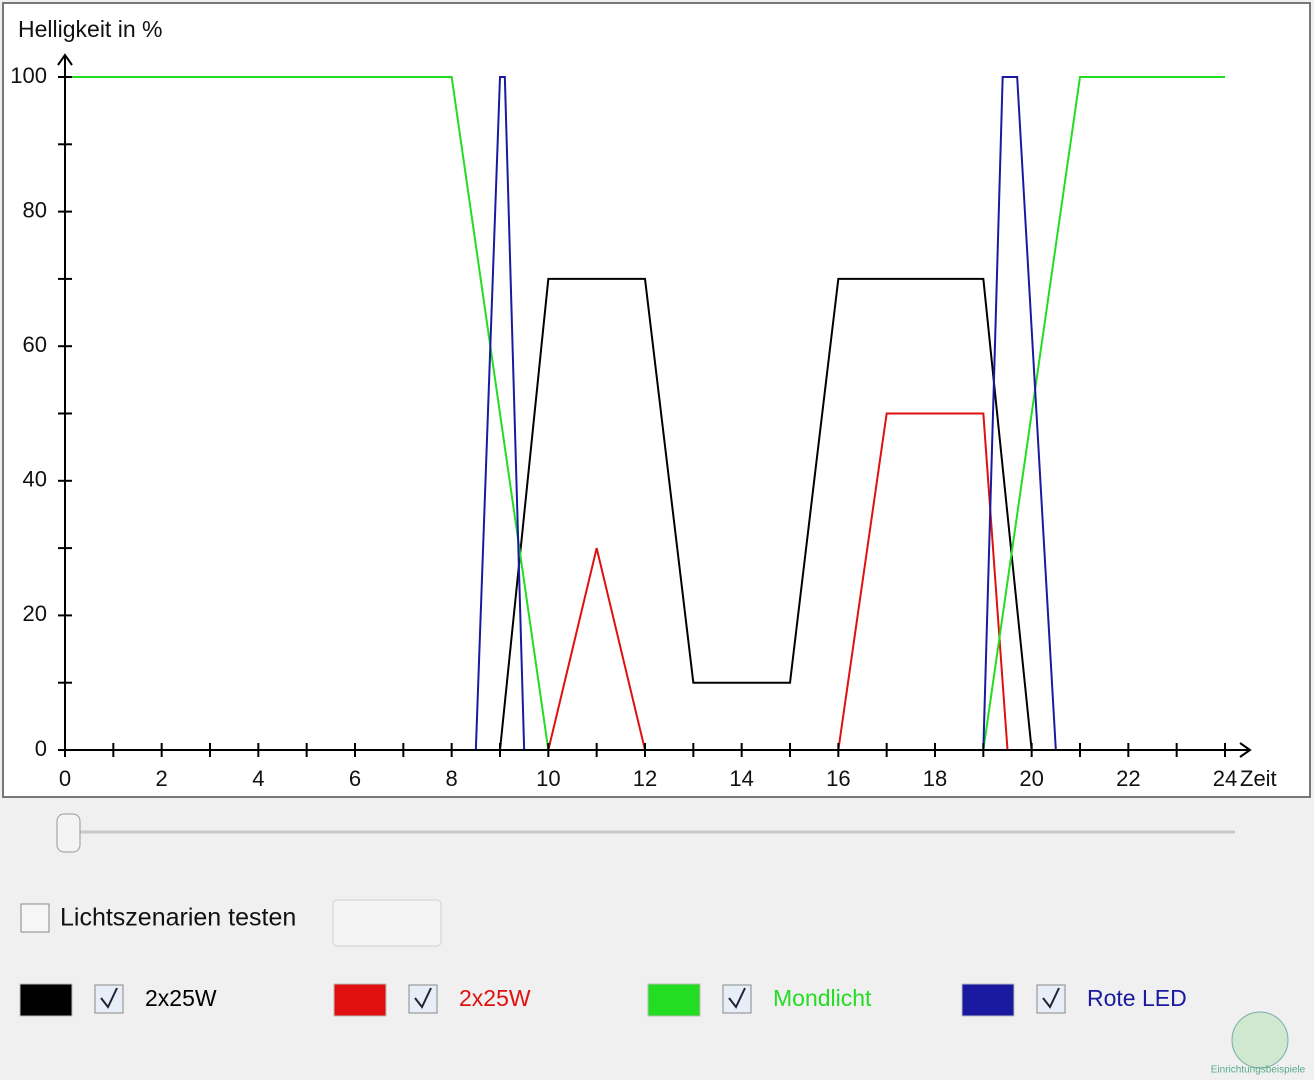 The width and height of the screenshot is (1314, 1080). Describe the element at coordinates (178, 918) in the screenshot. I see `test-label: Lichtszenarien testen` at that location.